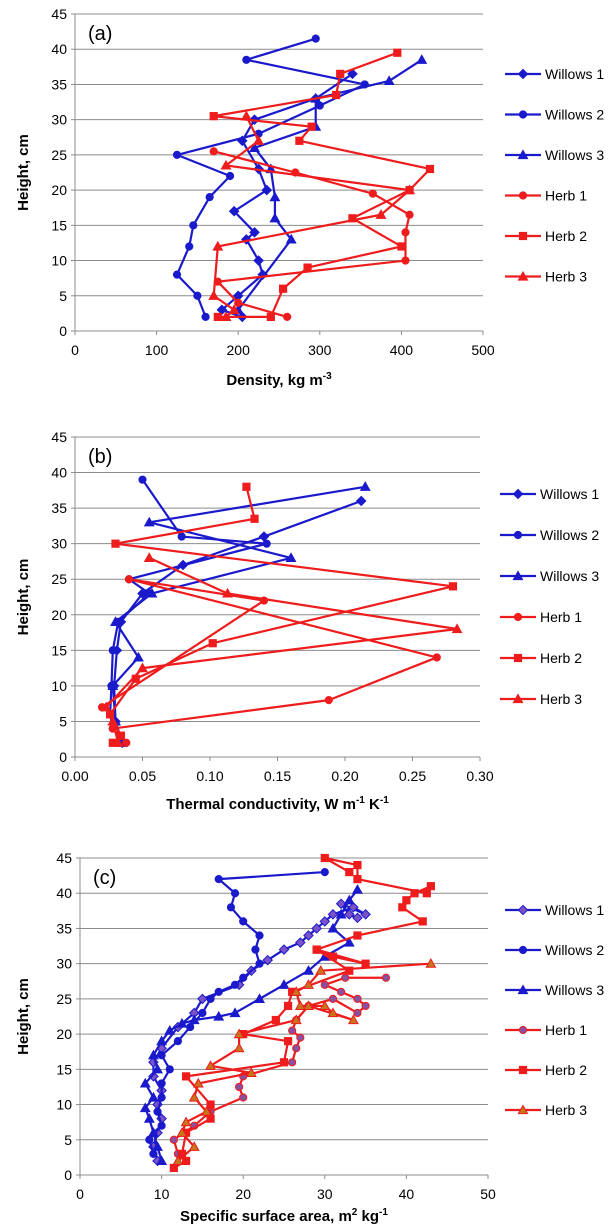  I want to click on y-tick-label: 20, so click(59, 615).